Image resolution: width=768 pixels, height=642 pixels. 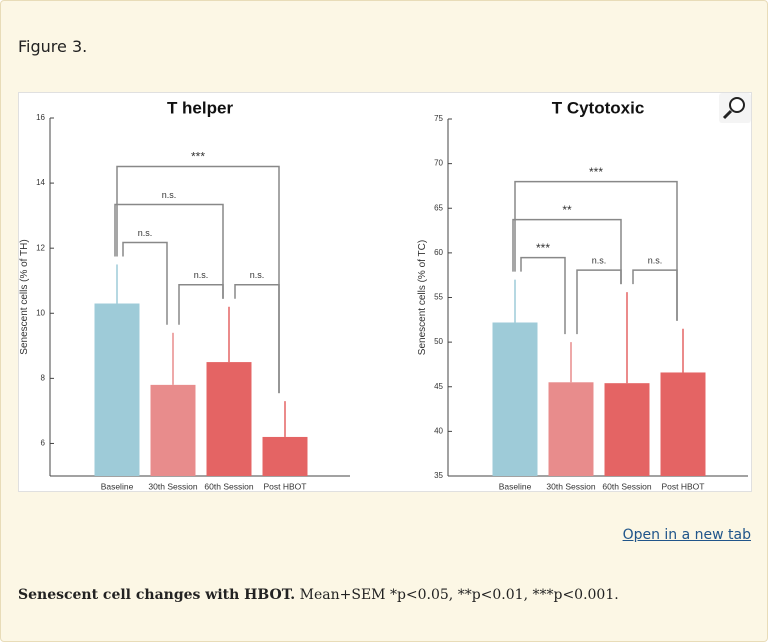 What do you see at coordinates (438, 430) in the screenshot?
I see `y-tick-label: 40` at bounding box center [438, 430].